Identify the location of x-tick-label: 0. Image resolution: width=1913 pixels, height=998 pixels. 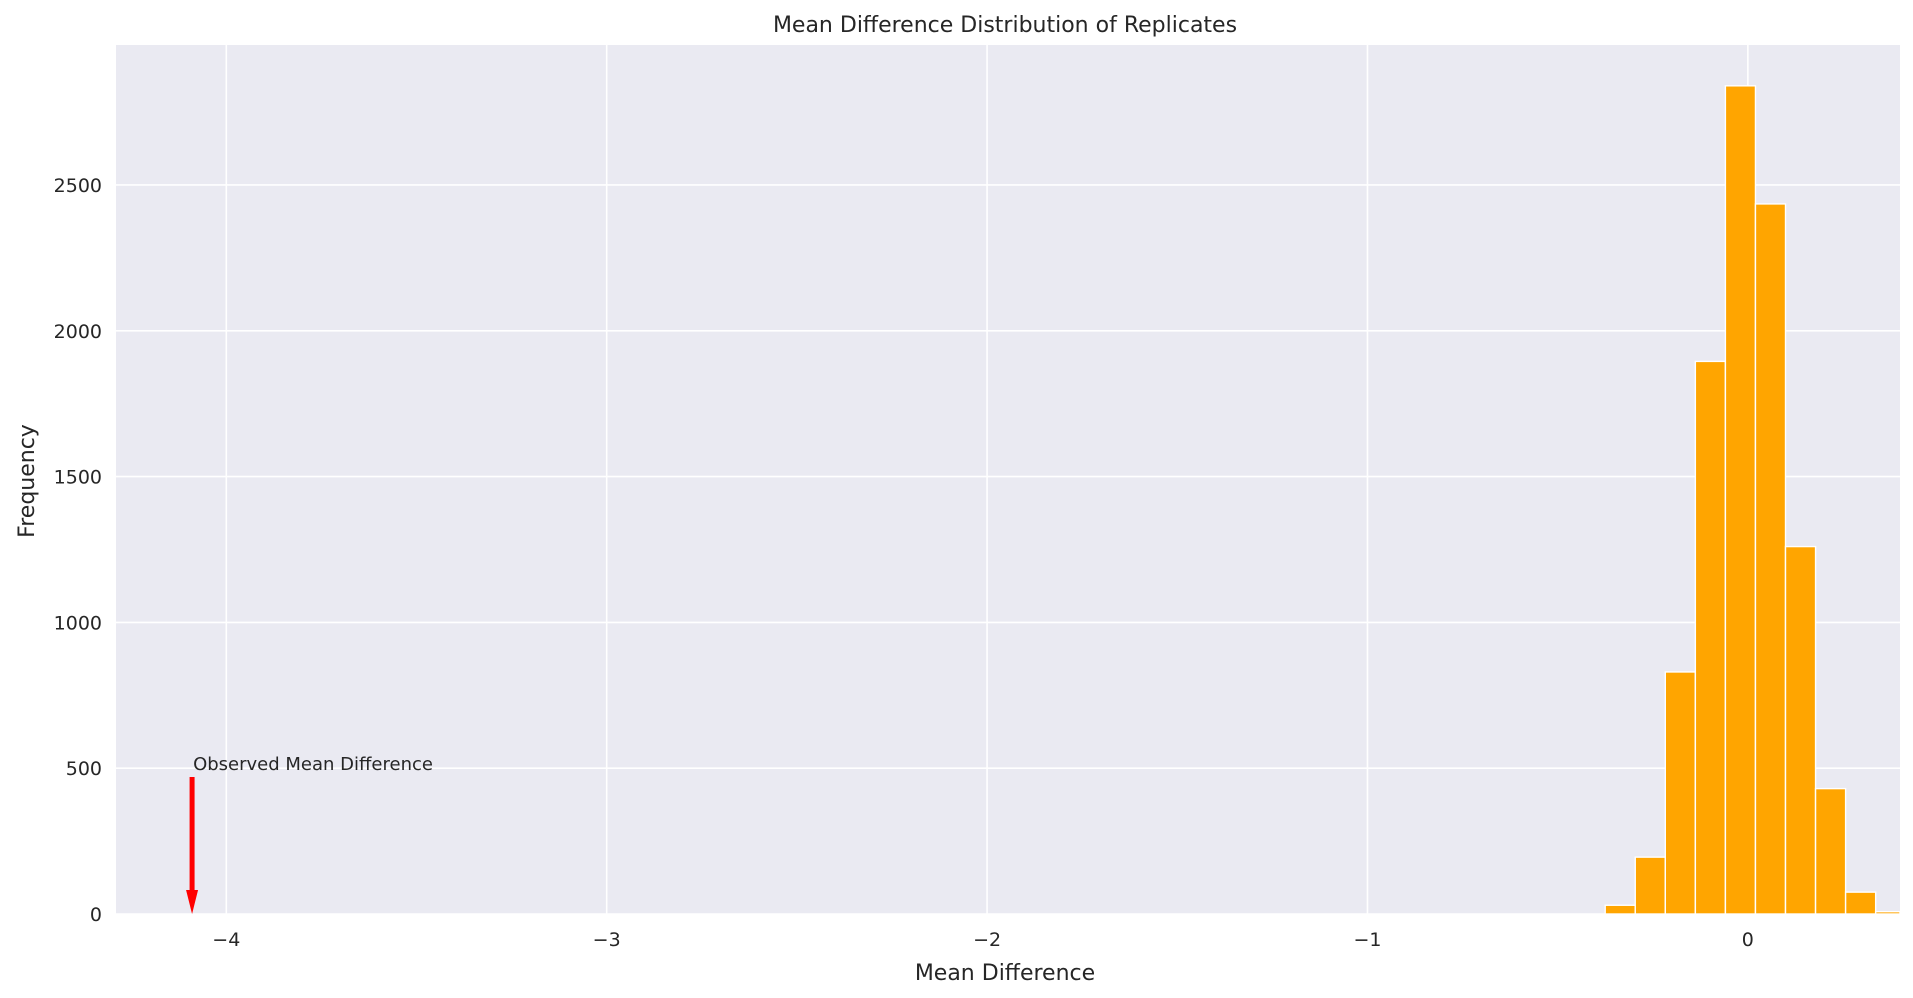
(1748, 940).